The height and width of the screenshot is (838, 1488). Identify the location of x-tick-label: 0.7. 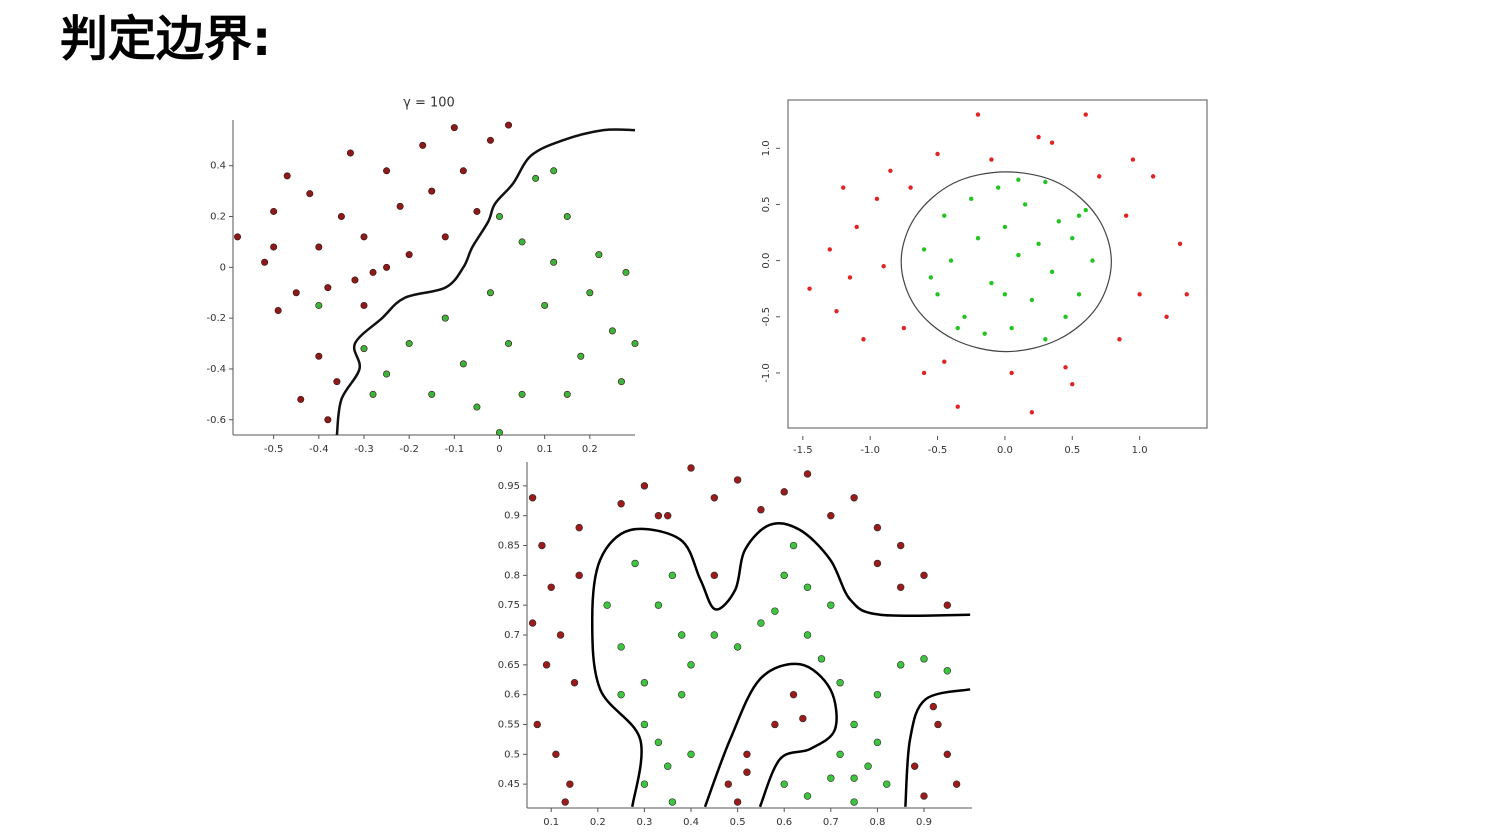
(831, 822).